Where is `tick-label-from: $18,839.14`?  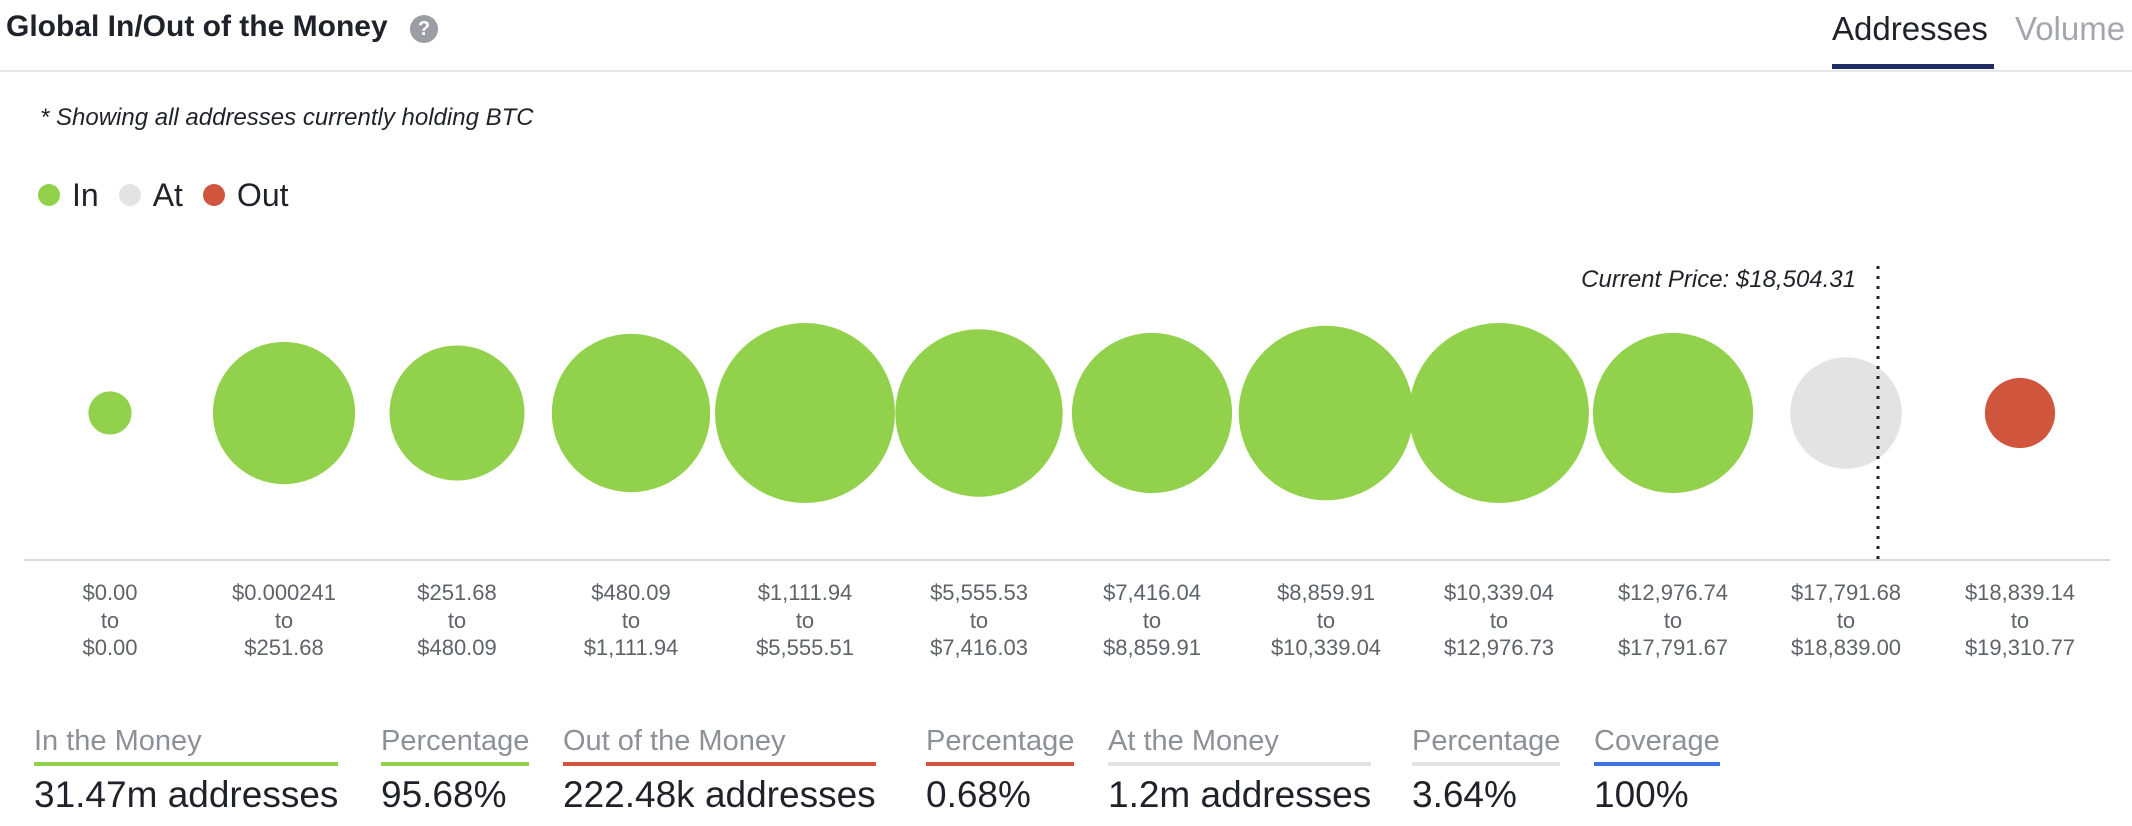
tick-label-from: $18,839.14 is located at coordinates (2020, 592).